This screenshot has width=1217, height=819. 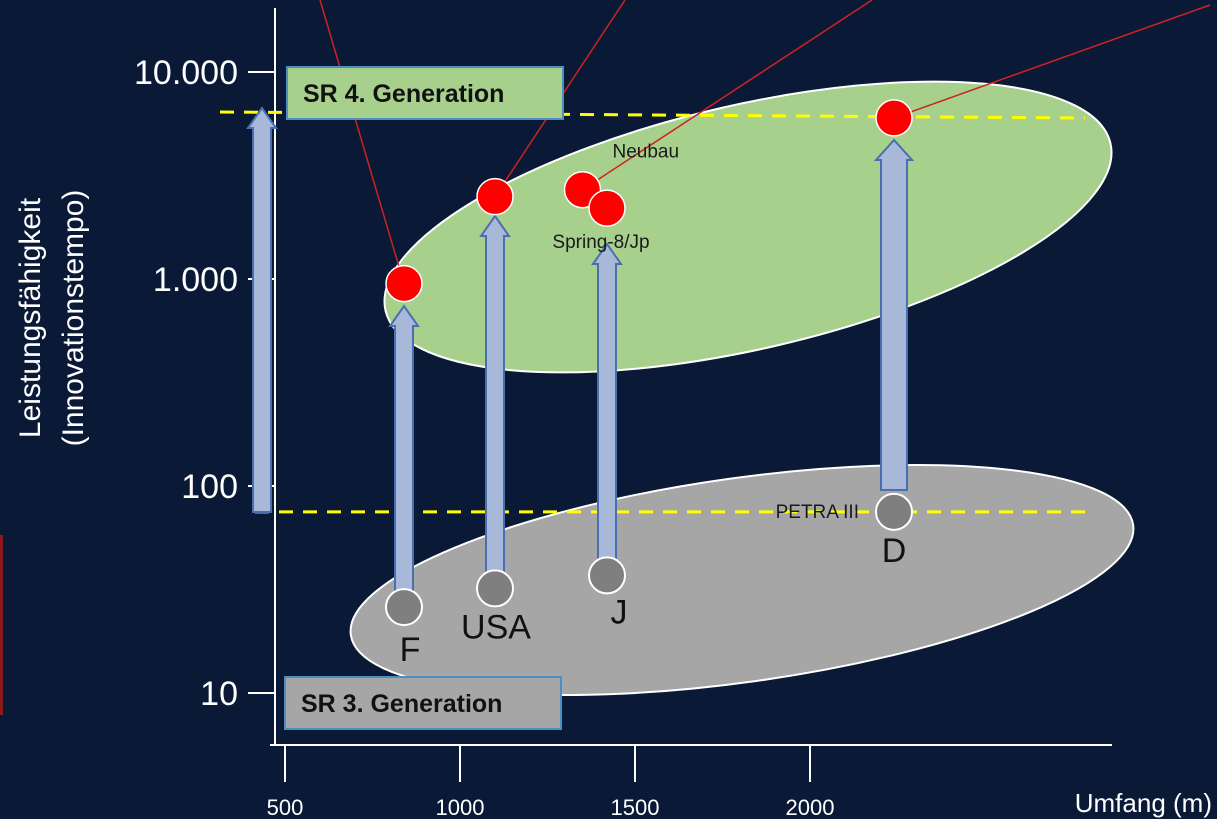 I want to click on x-tick-label-0: 500, so click(x=285, y=807).